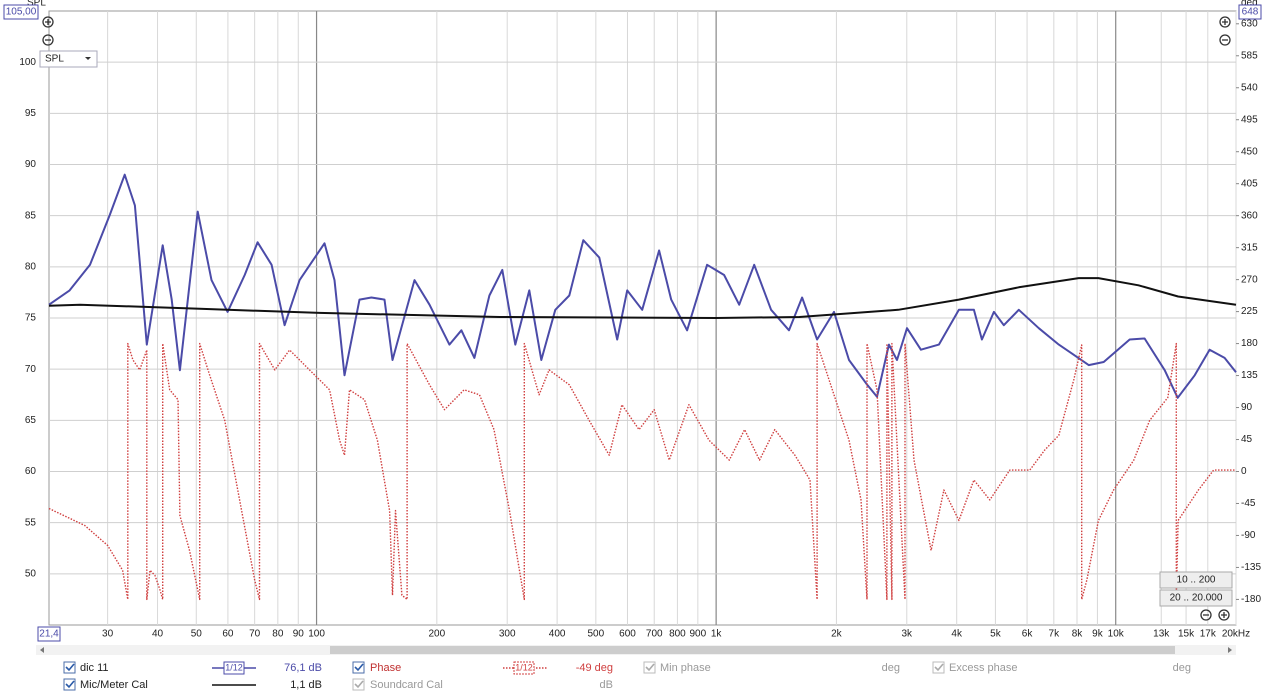 The image size is (1280, 693). Describe the element at coordinates (1249, 55) in the screenshot. I see `y2-tick-label: 585` at that location.